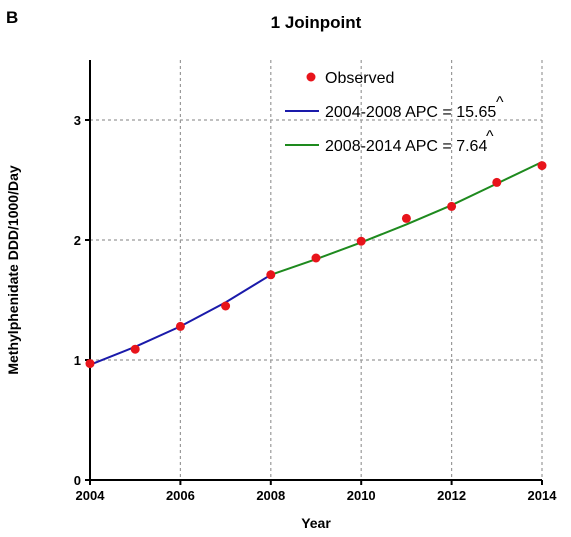 The height and width of the screenshot is (537, 571). Describe the element at coordinates (77, 120) in the screenshot. I see `y-tick-label: 3` at that location.